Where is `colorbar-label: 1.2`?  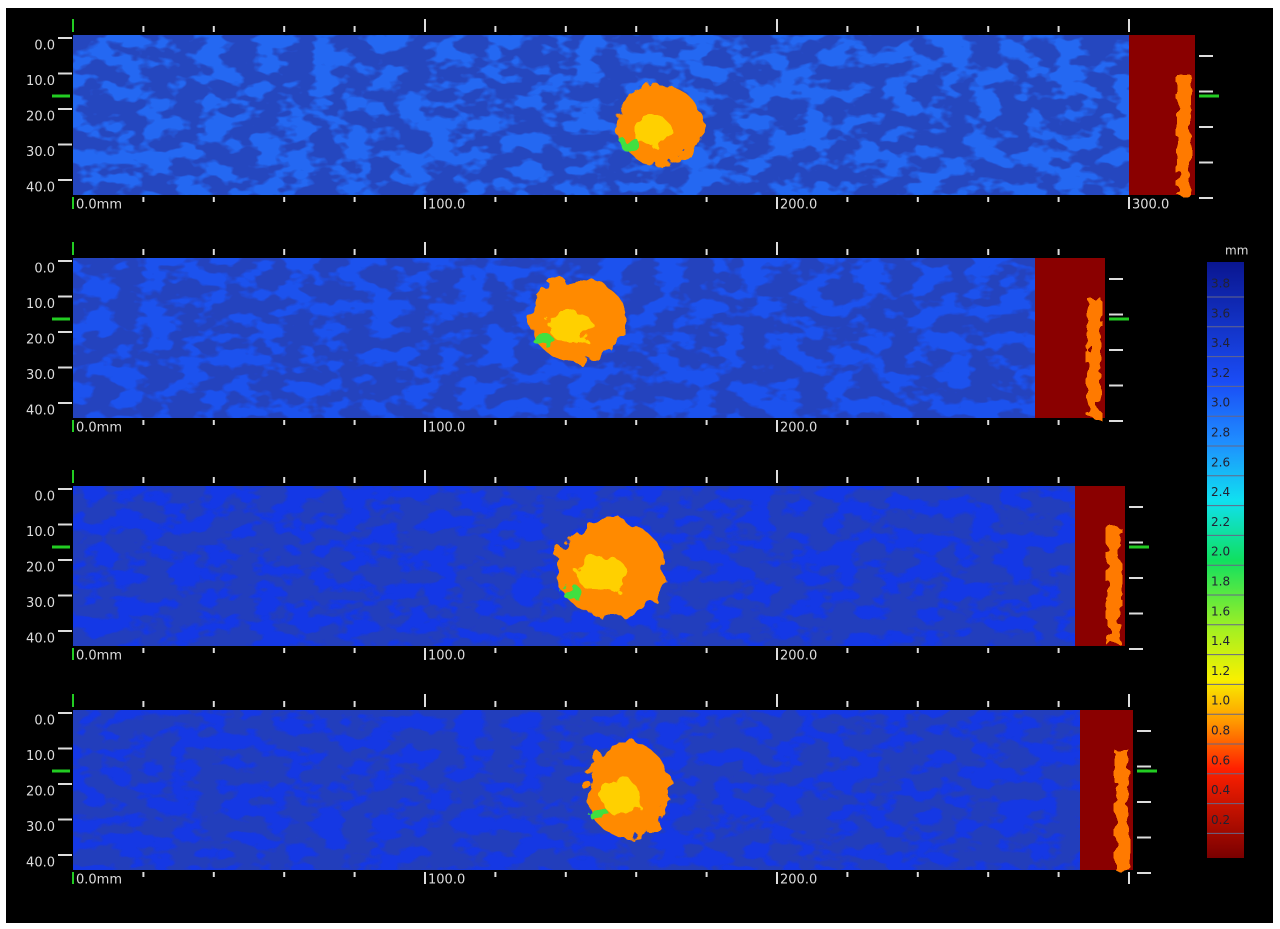 colorbar-label: 1.2 is located at coordinates (1220, 671).